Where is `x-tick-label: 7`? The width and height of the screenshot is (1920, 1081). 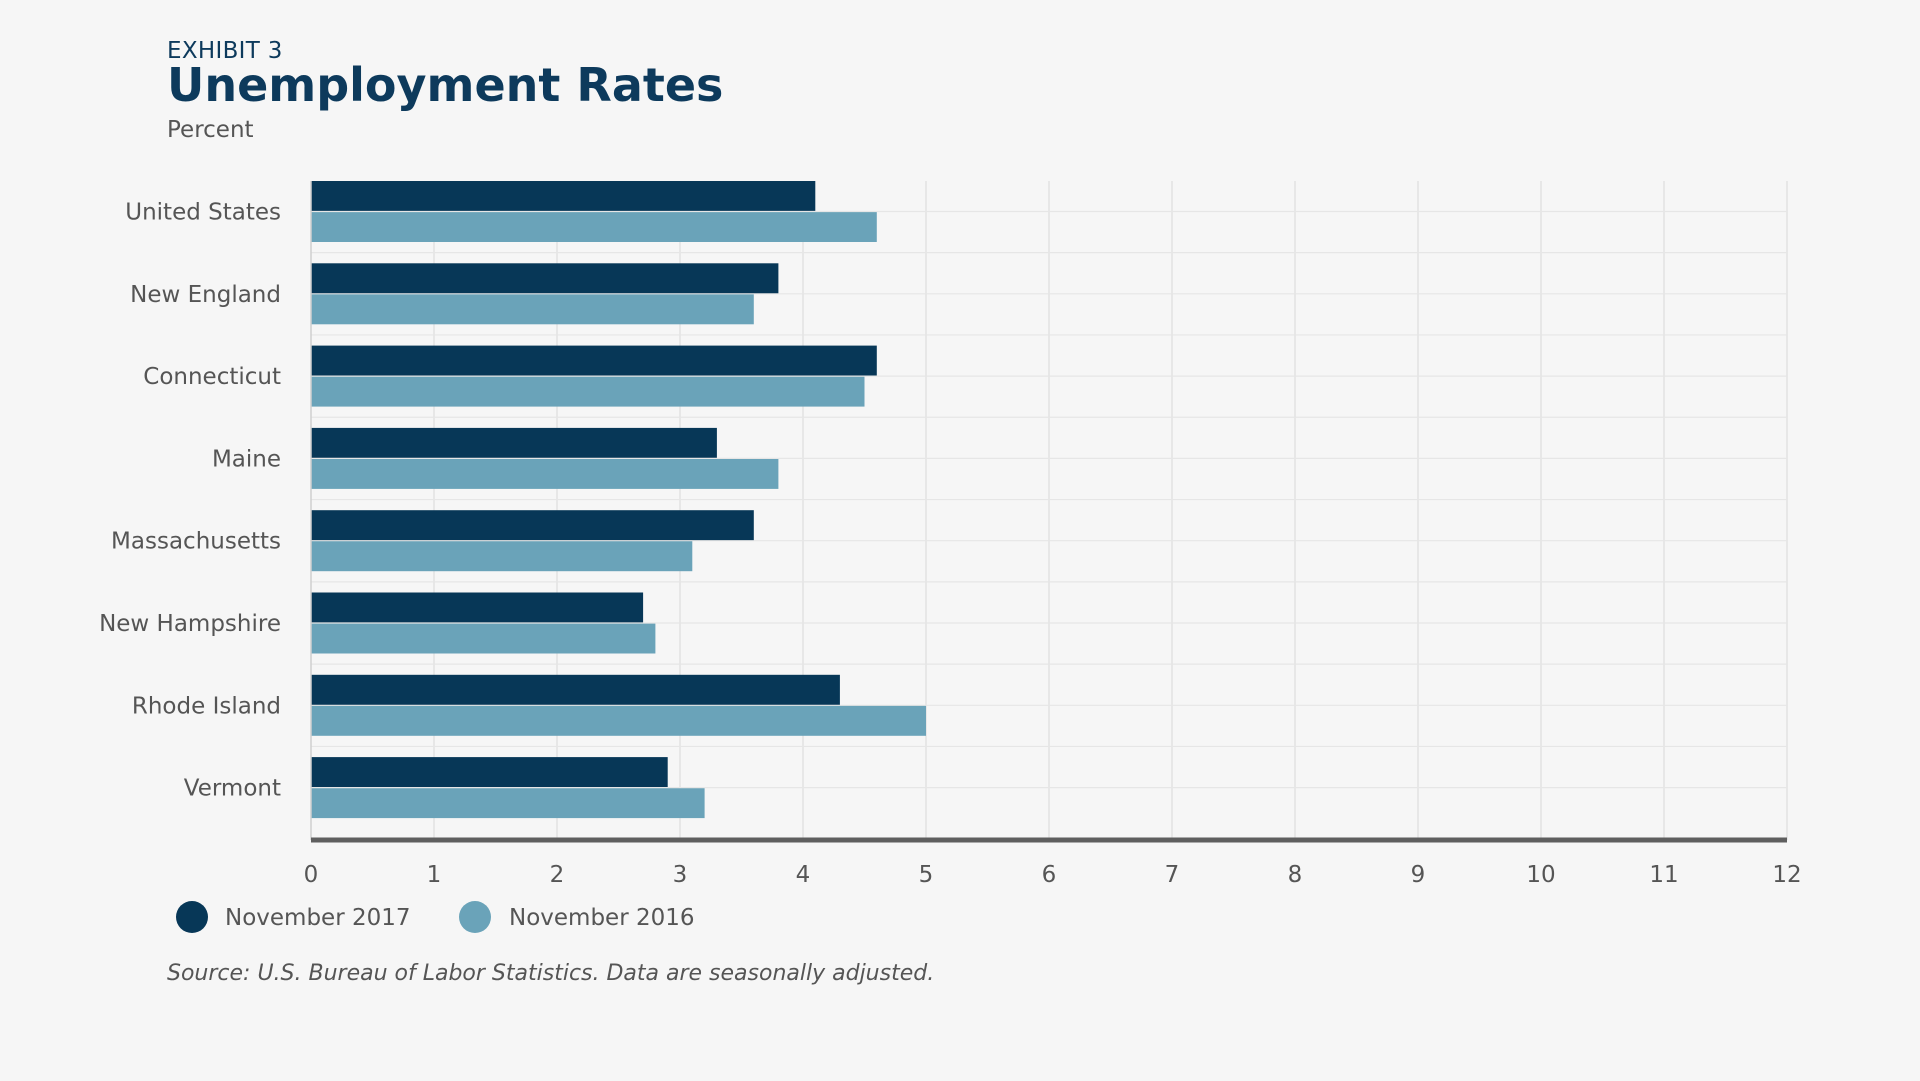 x-tick-label: 7 is located at coordinates (1172, 875).